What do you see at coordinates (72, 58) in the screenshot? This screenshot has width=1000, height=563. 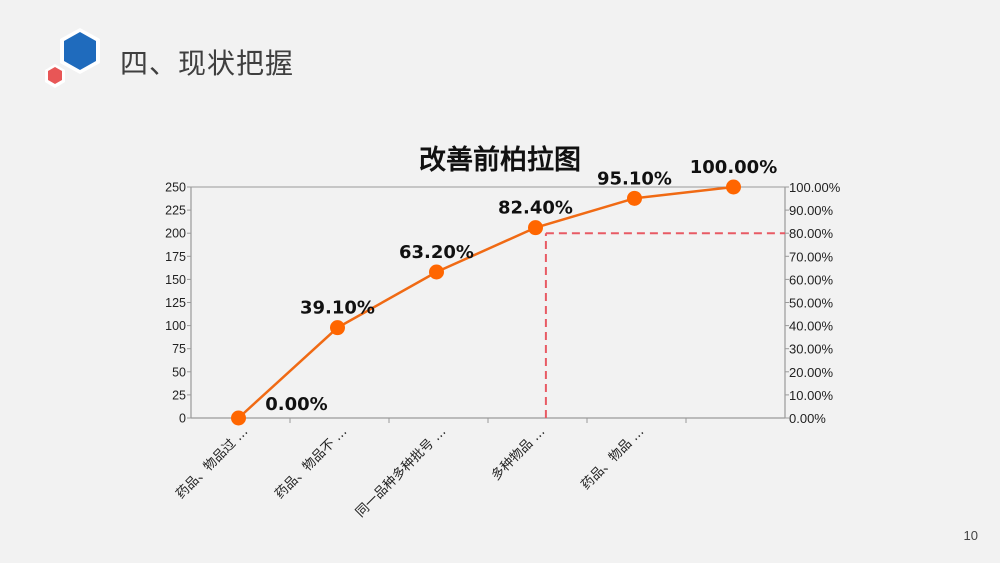 I see `logo-hexagons-icon` at bounding box center [72, 58].